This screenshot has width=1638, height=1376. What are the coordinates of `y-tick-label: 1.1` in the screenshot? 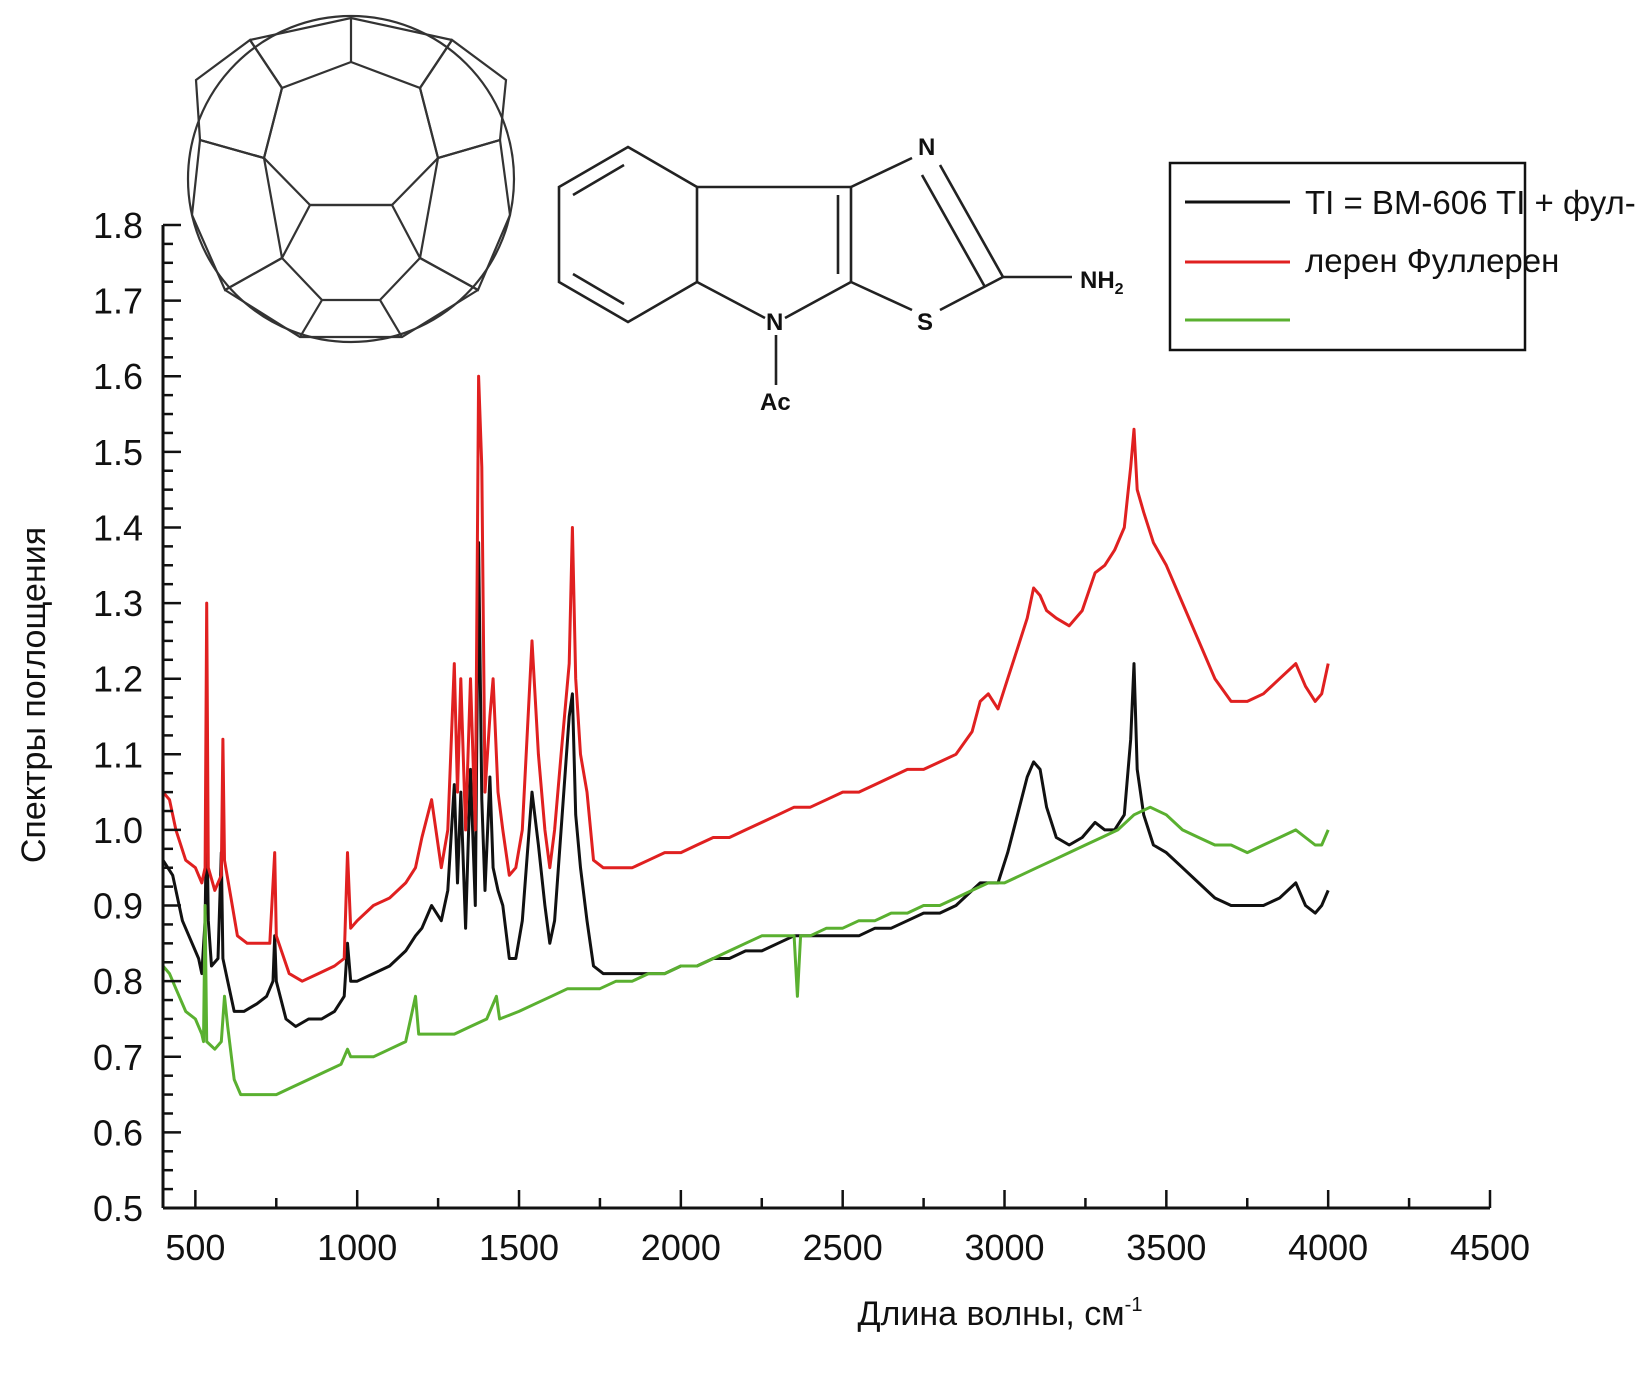 It's located at (118, 754).